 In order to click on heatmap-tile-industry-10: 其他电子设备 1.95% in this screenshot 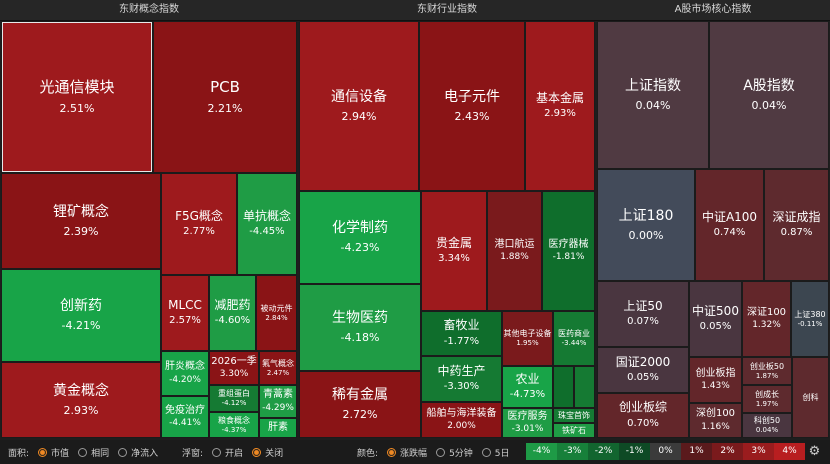, I will do `click(527, 338)`.